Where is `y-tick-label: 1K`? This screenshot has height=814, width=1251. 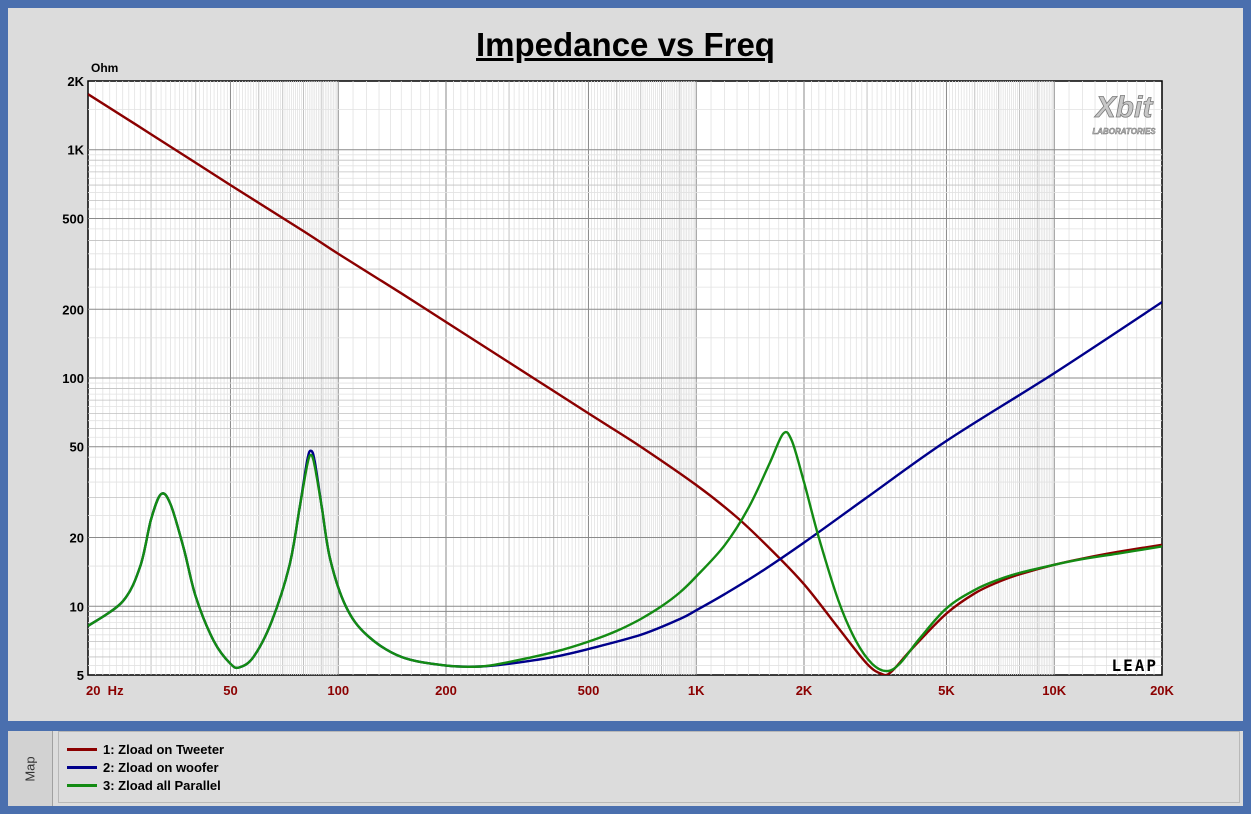 y-tick-label: 1K is located at coordinates (75, 150).